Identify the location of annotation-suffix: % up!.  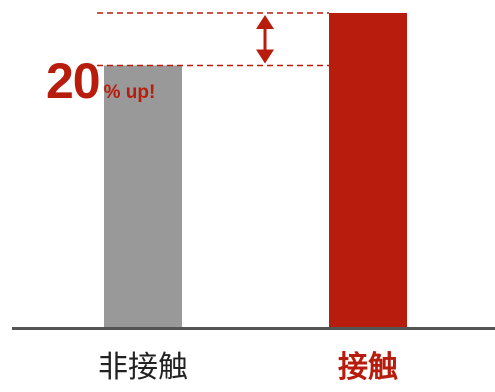
(129, 92).